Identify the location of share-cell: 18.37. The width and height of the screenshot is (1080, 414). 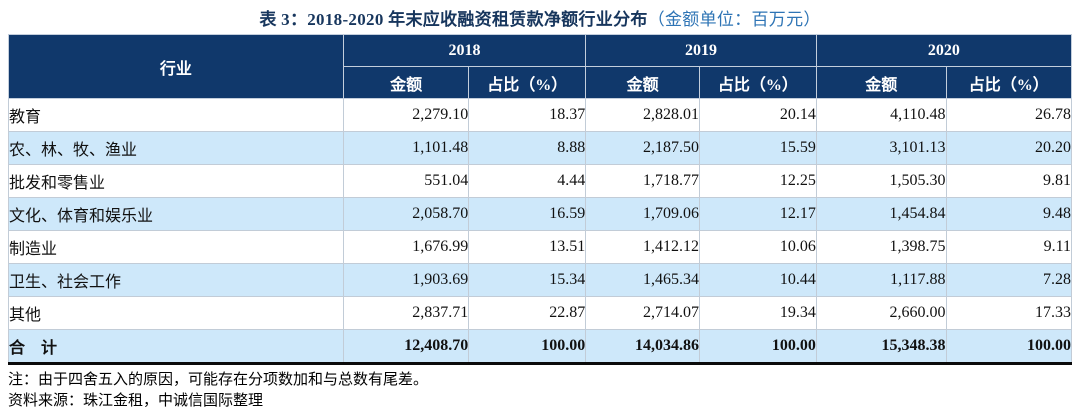
(527, 115).